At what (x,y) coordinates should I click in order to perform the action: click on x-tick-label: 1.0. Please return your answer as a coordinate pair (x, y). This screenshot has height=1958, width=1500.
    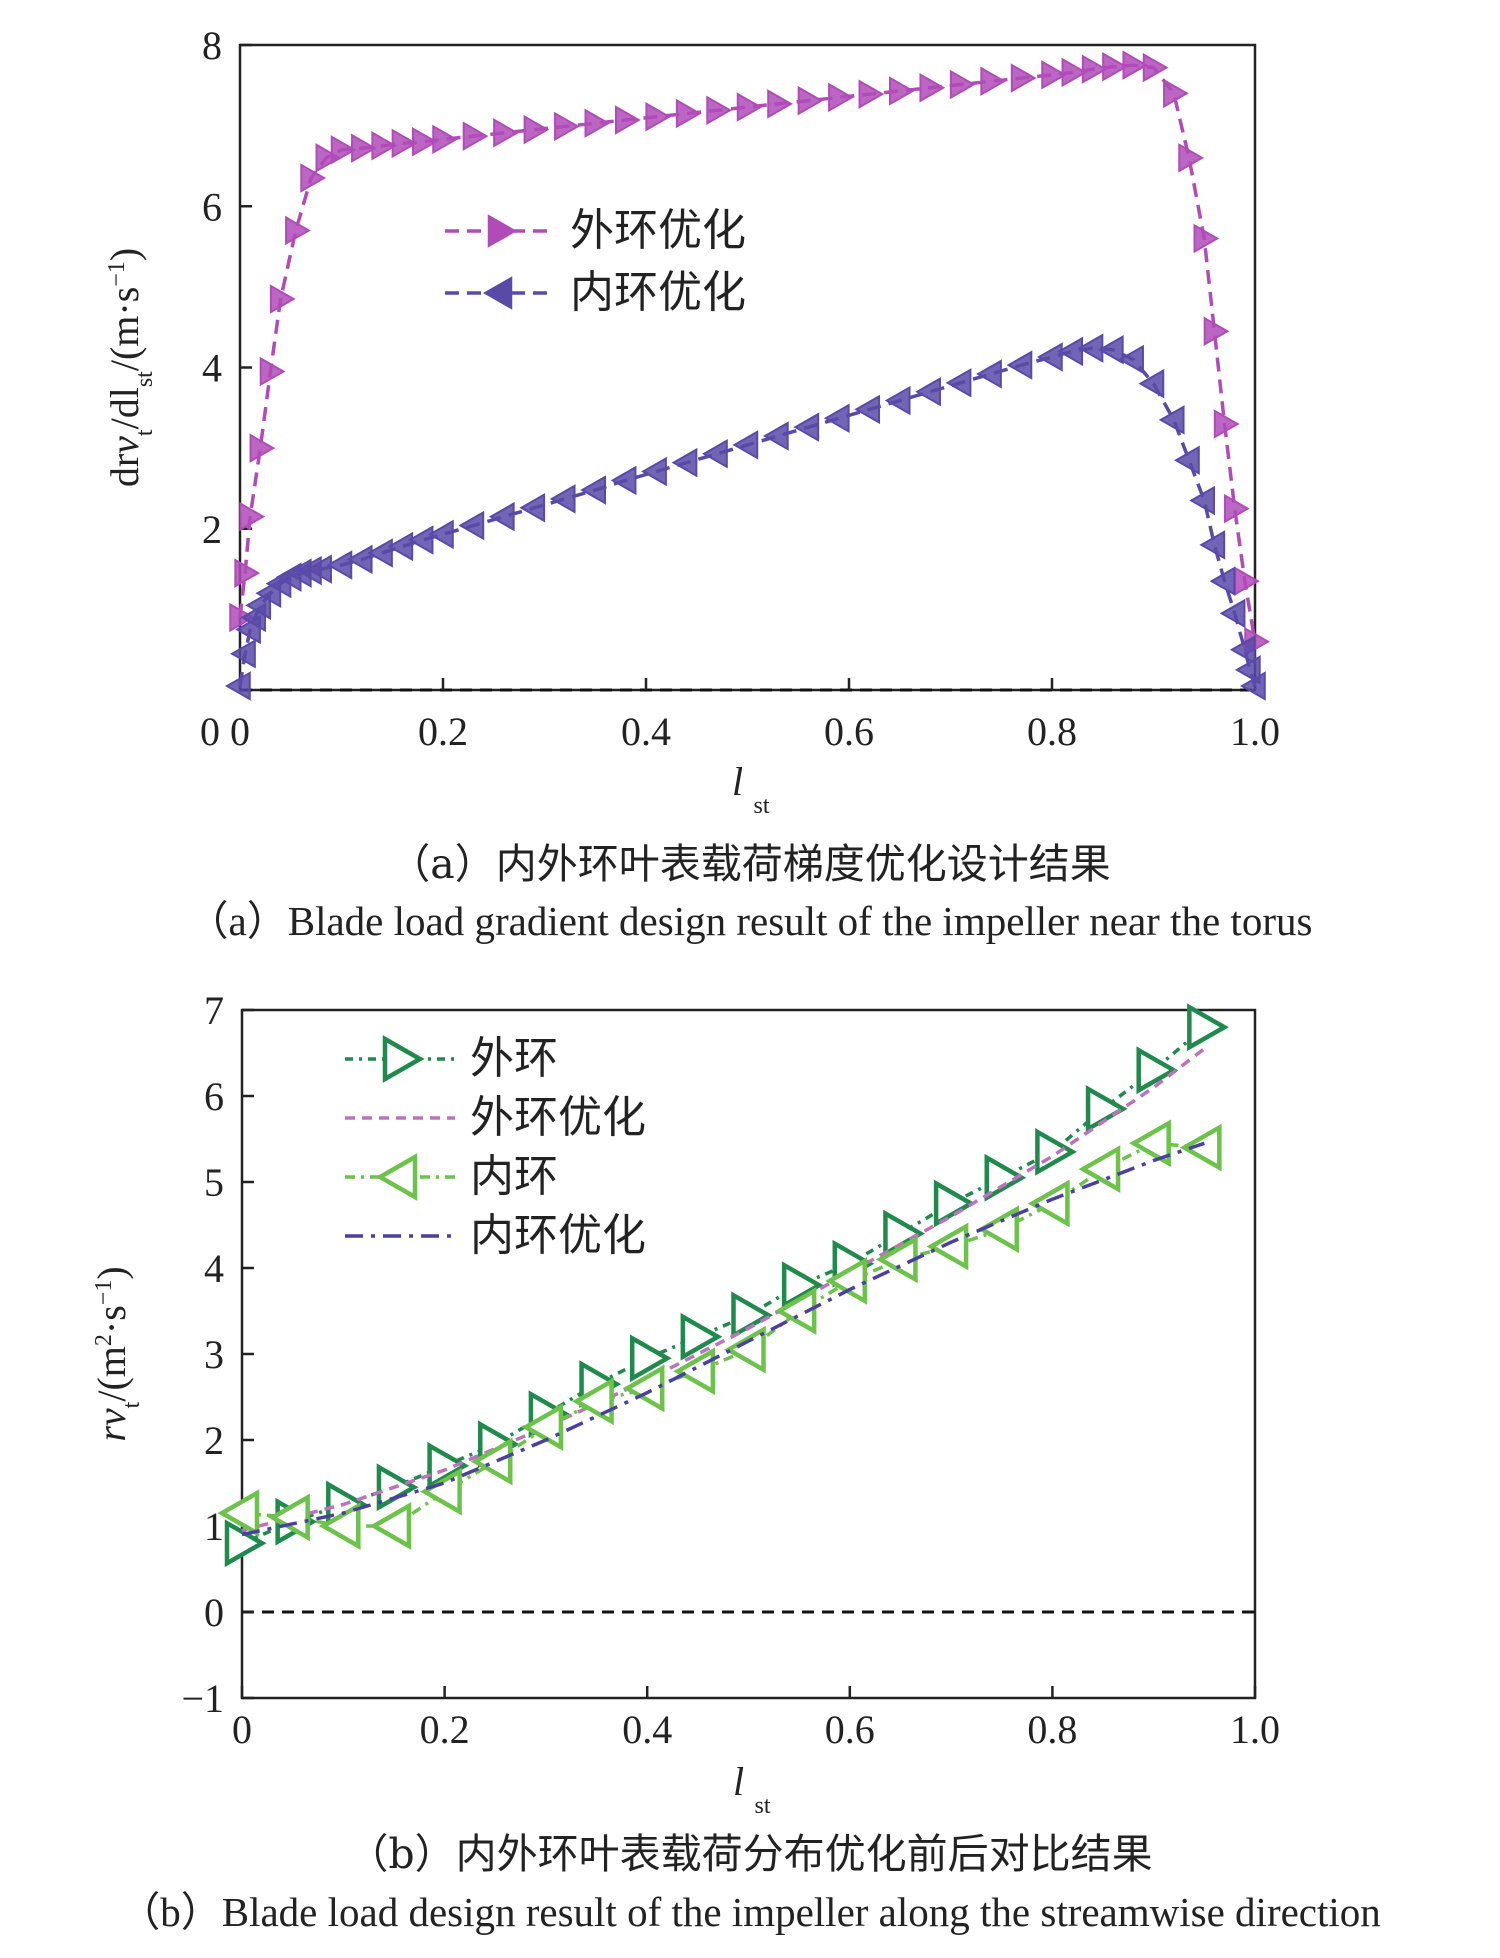
    Looking at the image, I should click on (1255, 1729).